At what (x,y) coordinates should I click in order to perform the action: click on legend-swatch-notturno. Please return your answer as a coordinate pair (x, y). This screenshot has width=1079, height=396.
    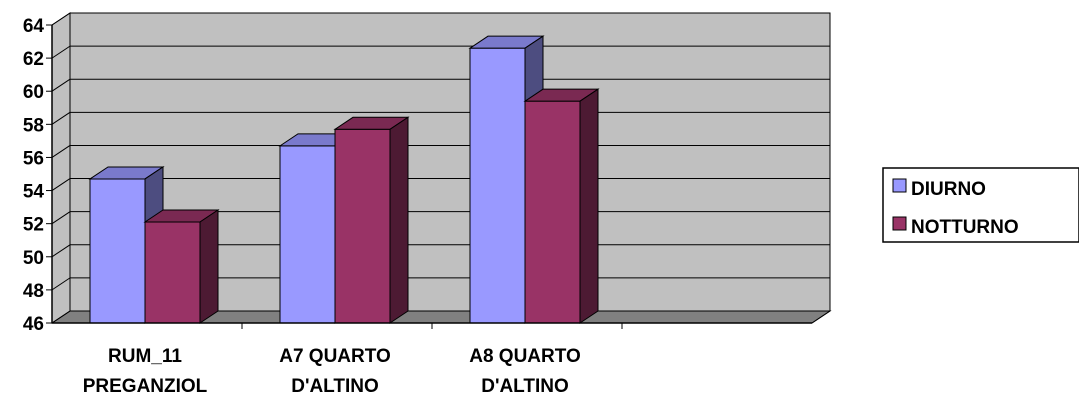
    Looking at the image, I should click on (899, 223).